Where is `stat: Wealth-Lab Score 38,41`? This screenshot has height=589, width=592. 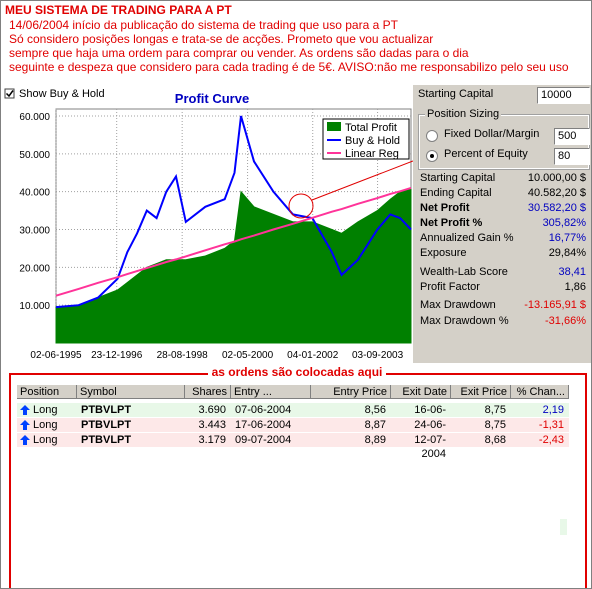
stat: Wealth-Lab Score 38,41 is located at coordinates (503, 272).